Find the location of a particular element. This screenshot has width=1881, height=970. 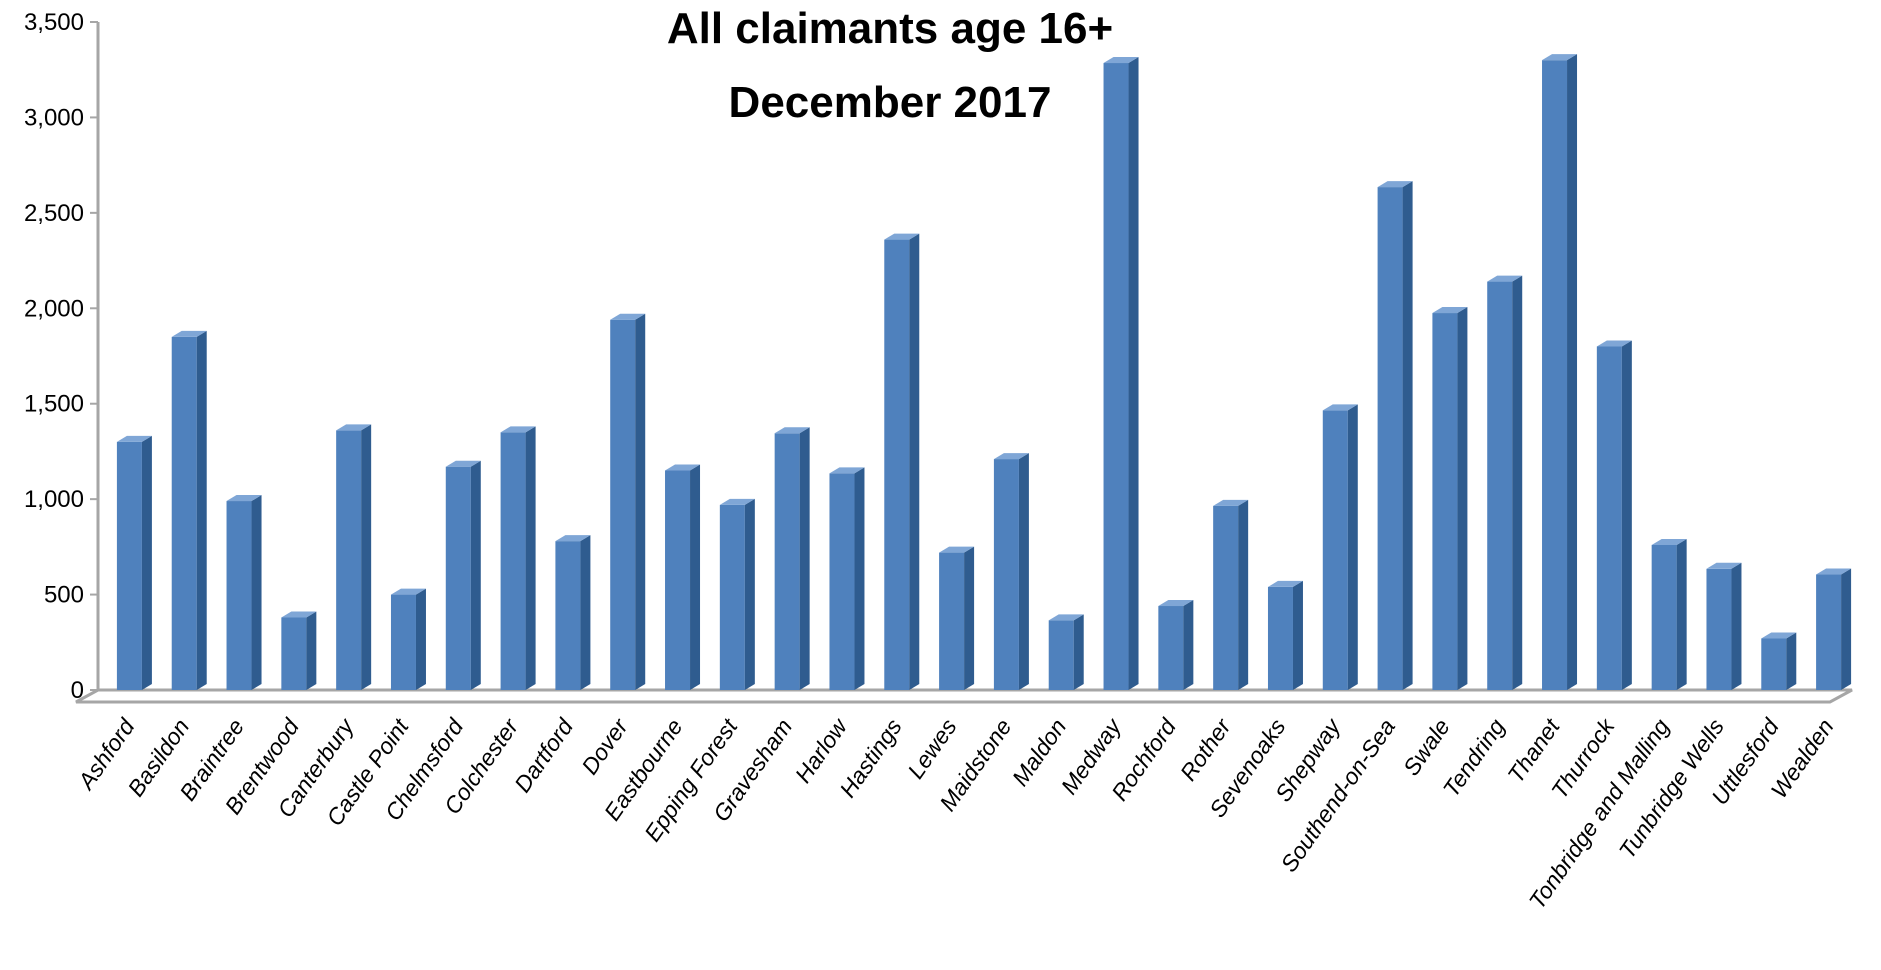

x-axis-floor is located at coordinates (964, 696).